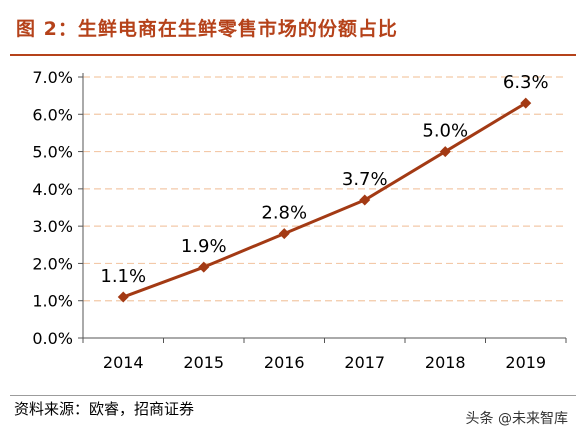  Describe the element at coordinates (52, 152) in the screenshot. I see `y-tick-label: 5.0%` at that location.